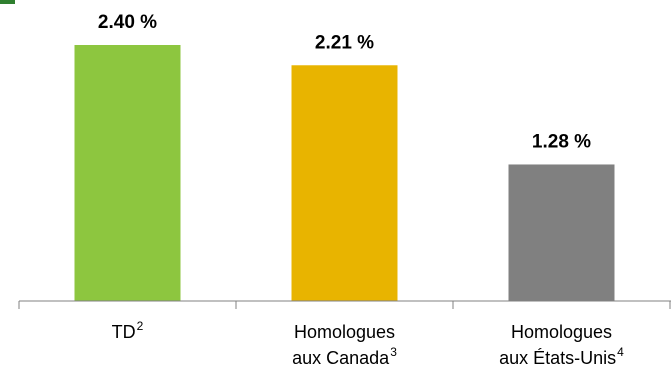 Image resolution: width=671 pixels, height=370 pixels. What do you see at coordinates (127, 22) in the screenshot?
I see `data-label-td: 2.40 %` at bounding box center [127, 22].